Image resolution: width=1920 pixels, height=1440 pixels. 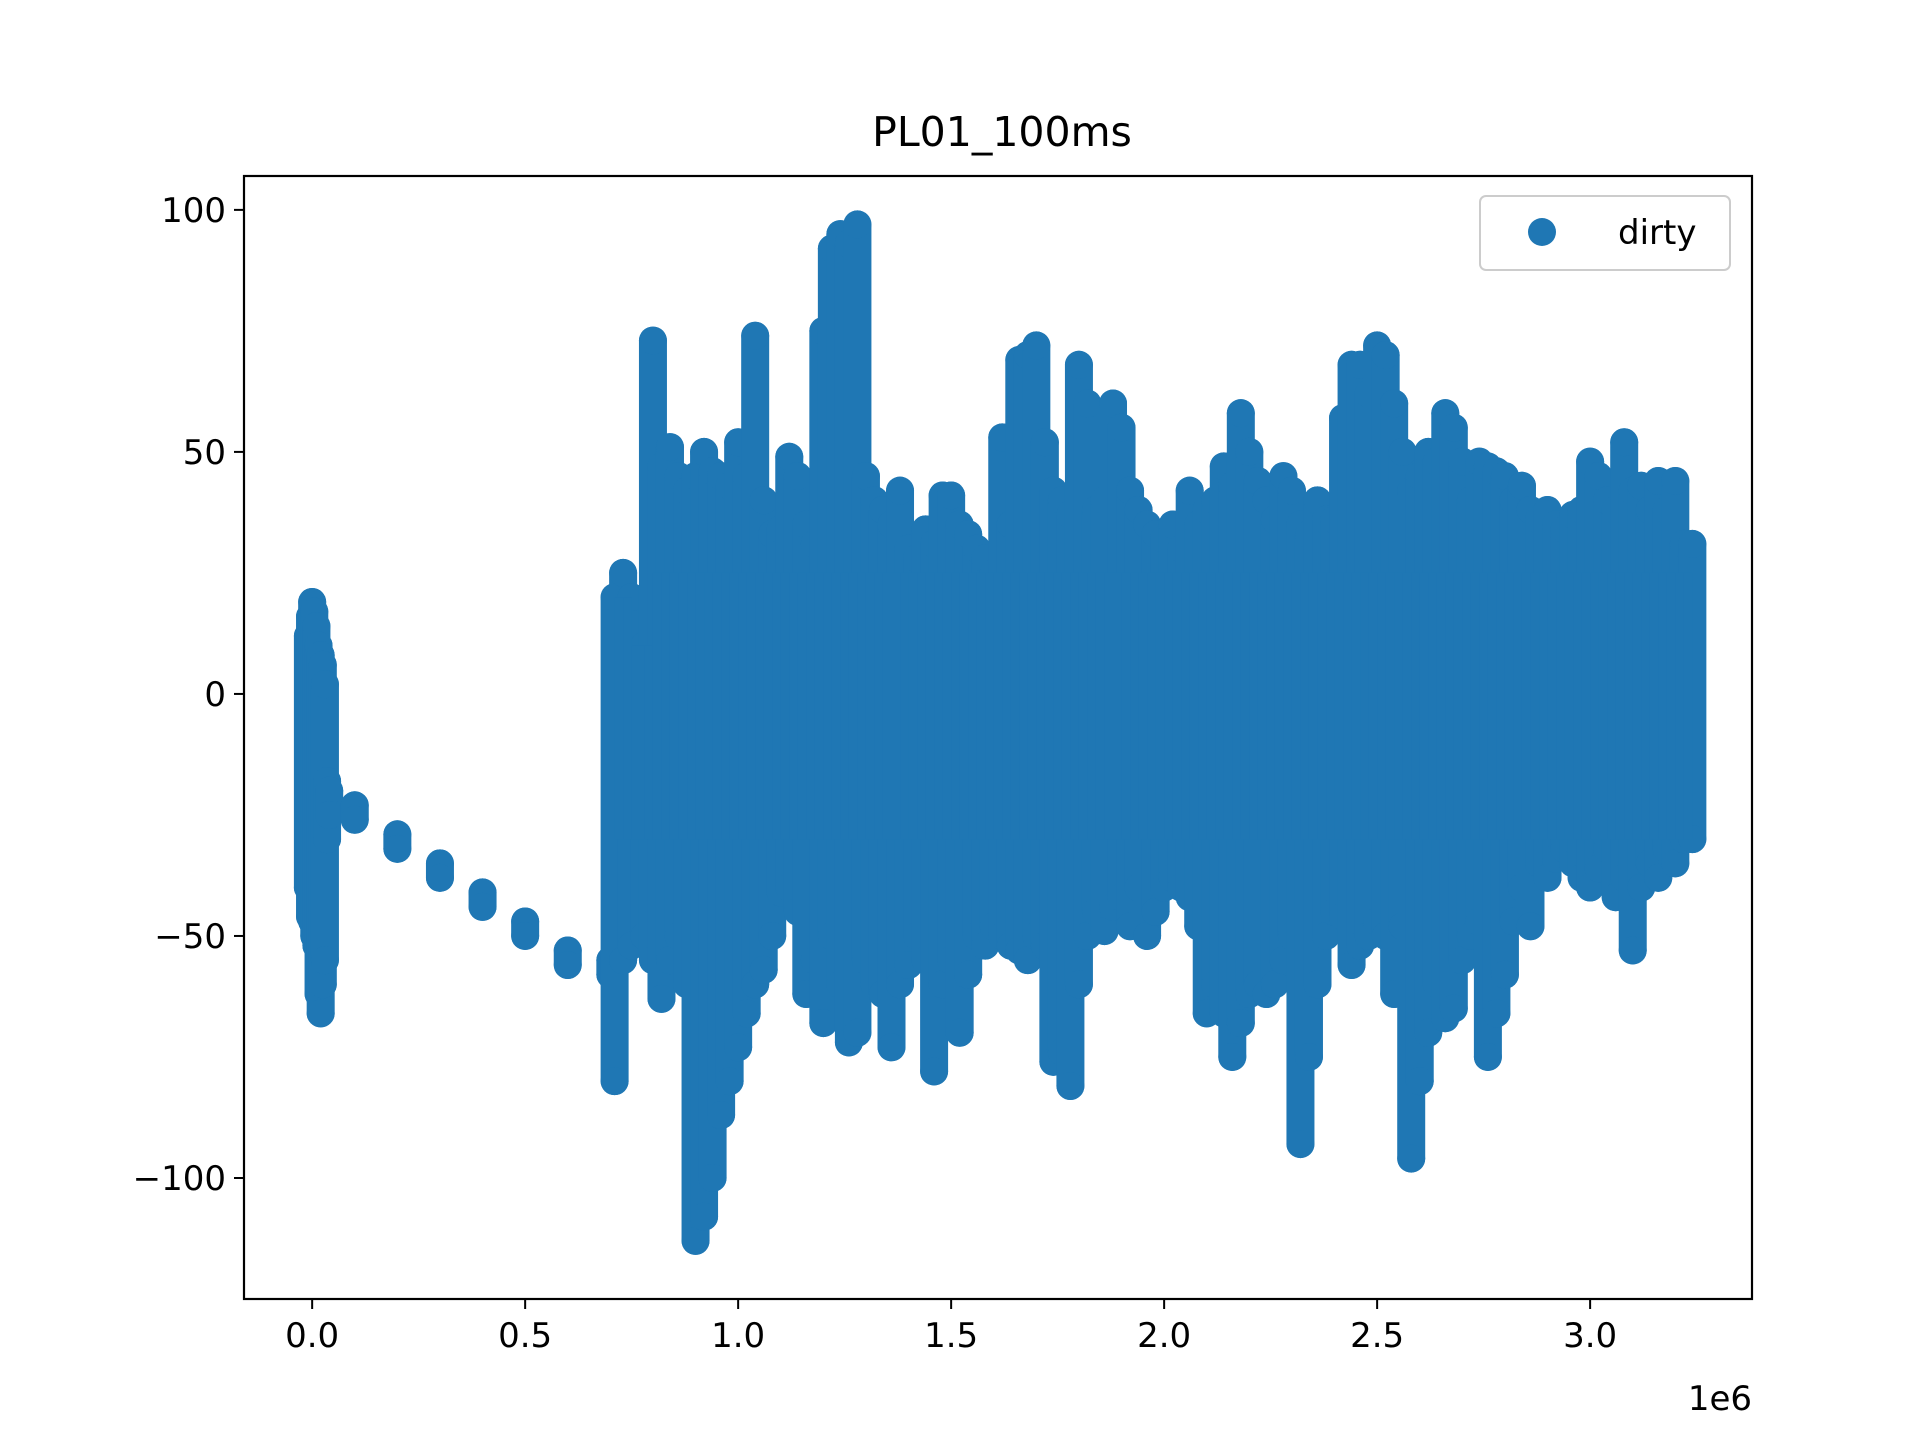 I want to click on x-tick-label: 3.0, so click(x=1590, y=1336).